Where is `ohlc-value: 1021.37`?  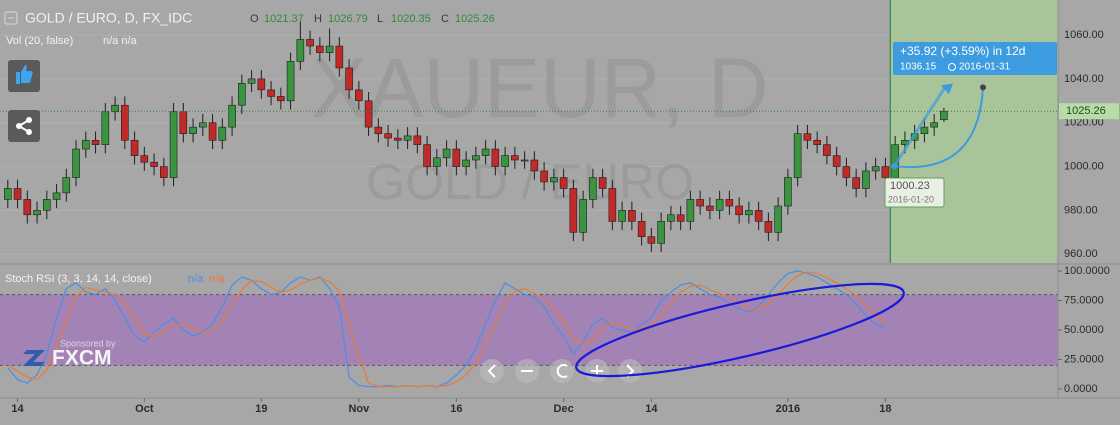
ohlc-value: 1021.37 is located at coordinates (284, 19).